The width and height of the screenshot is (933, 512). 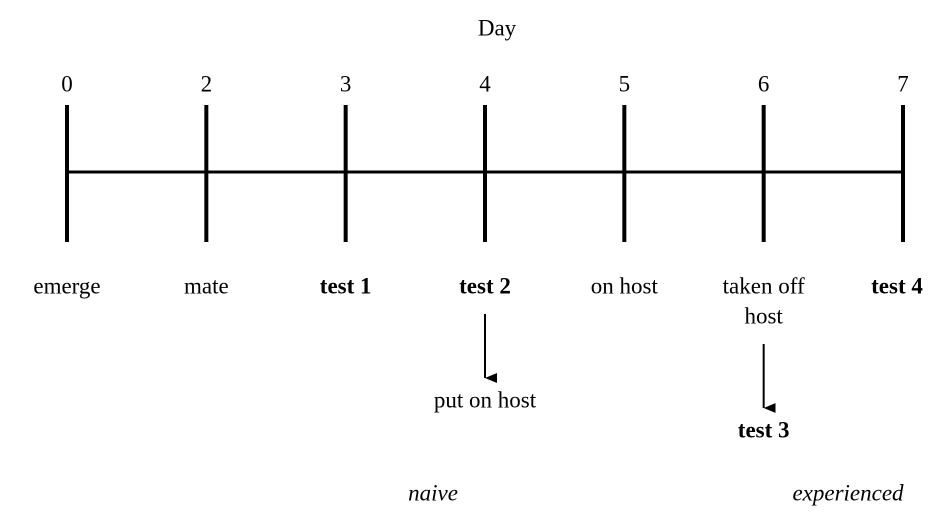 What do you see at coordinates (485, 83) in the screenshot?
I see `day-number: 4` at bounding box center [485, 83].